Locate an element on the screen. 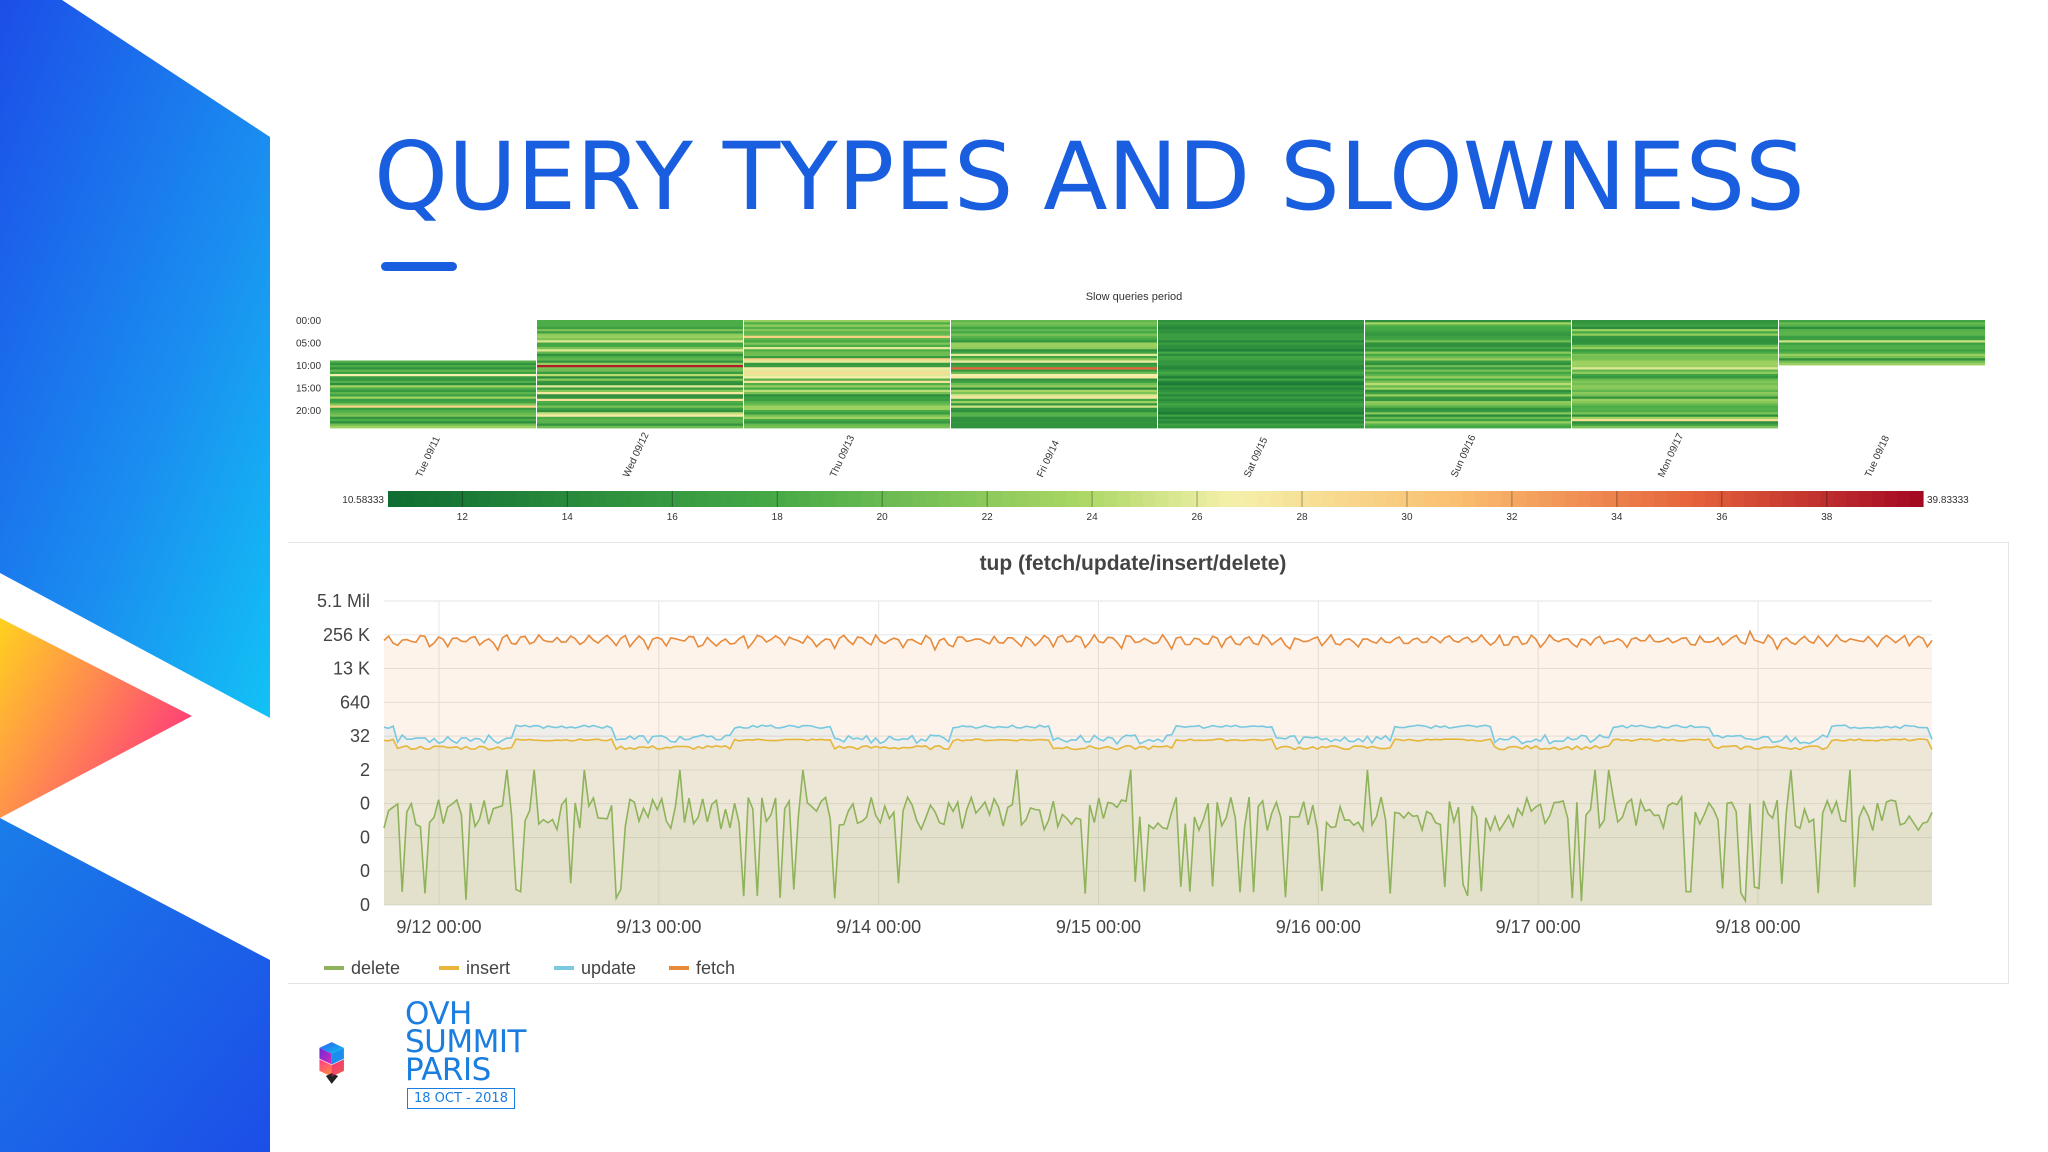 This screenshot has width=2048, height=1152. line-y-tick: 256 K is located at coordinates (346, 635).